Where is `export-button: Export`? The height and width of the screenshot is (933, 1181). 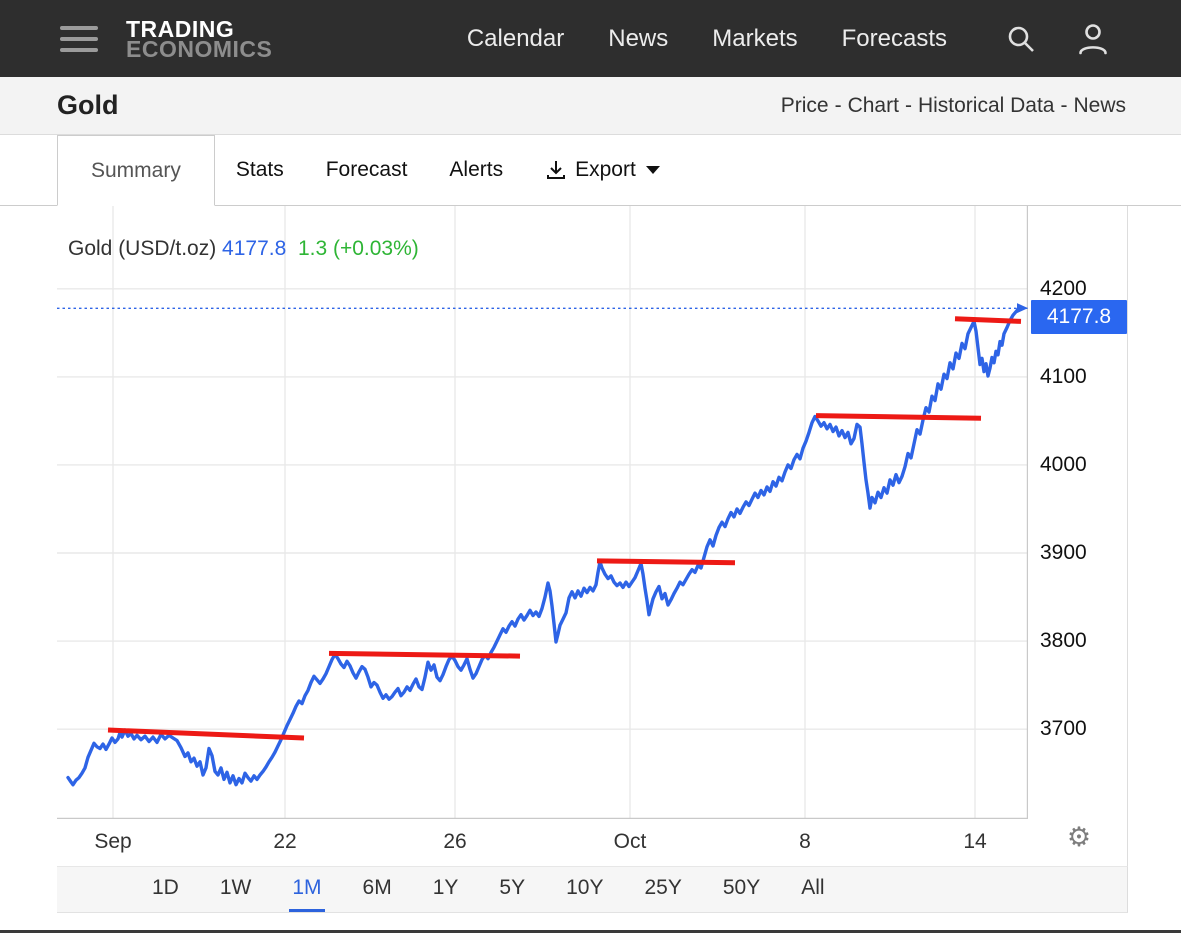
export-button: Export is located at coordinates (602, 170).